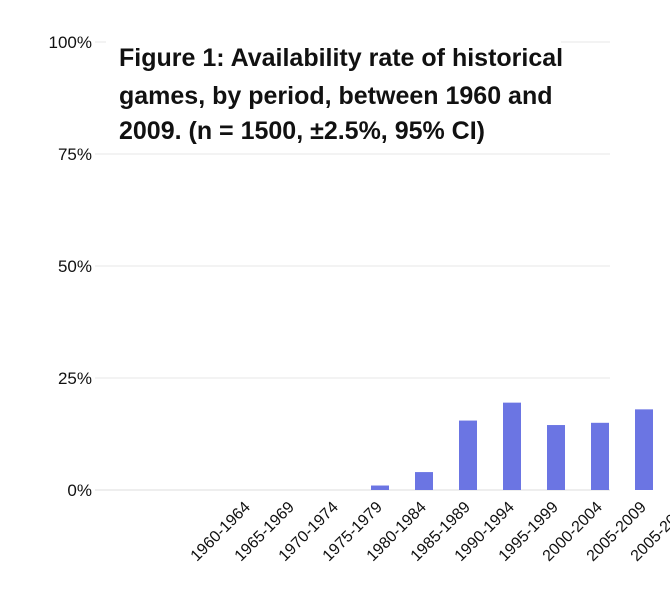 The image size is (670, 616). I want to click on y-tick-label-3: 75%, so click(75, 154).